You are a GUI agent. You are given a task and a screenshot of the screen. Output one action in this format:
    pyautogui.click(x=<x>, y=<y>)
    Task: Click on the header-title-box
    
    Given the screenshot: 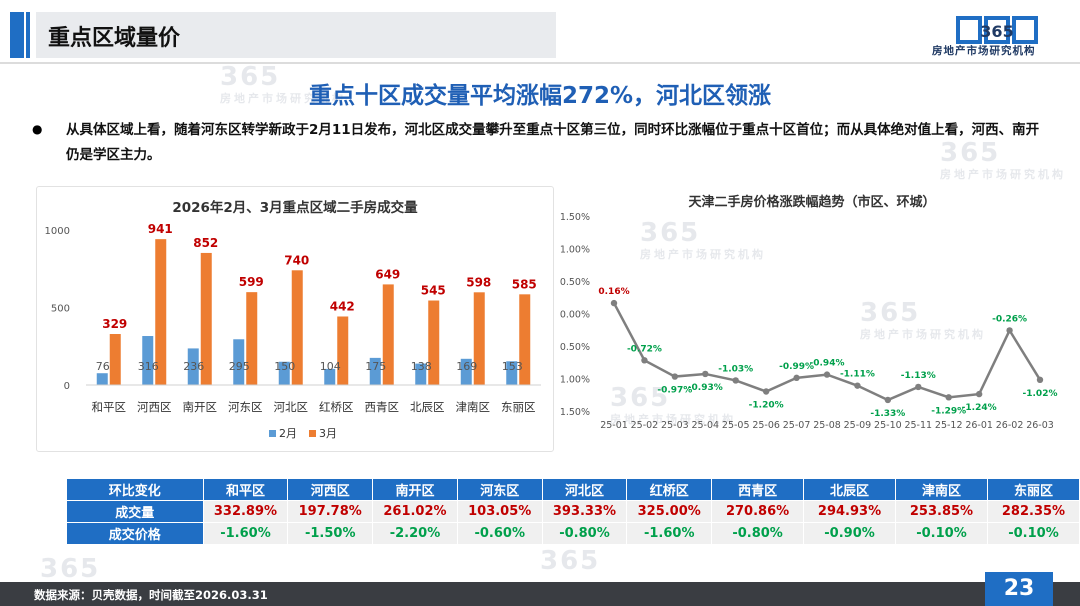 What is the action you would take?
    pyautogui.click(x=296, y=35)
    